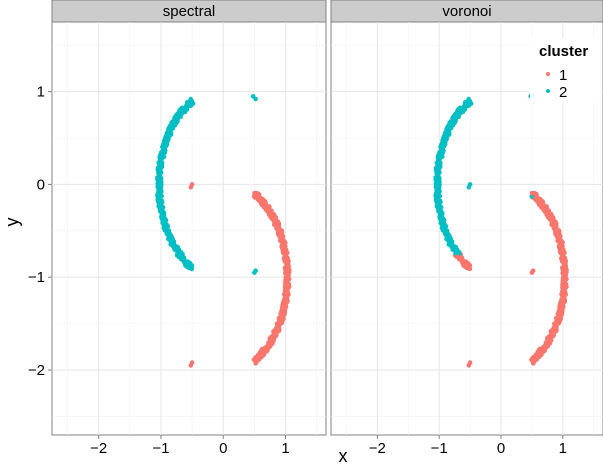 Image resolution: width=603 pixels, height=467 pixels. I want to click on strip-spectral, so click(189, 11).